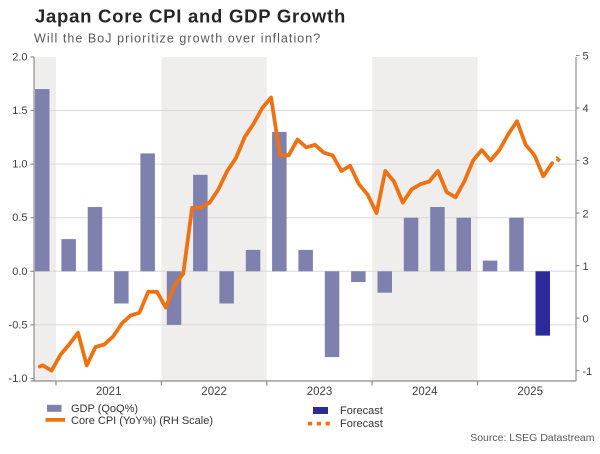  What do you see at coordinates (190, 15) in the screenshot?
I see `svg-text: Japan Core CPI and GDP Growth` at bounding box center [190, 15].